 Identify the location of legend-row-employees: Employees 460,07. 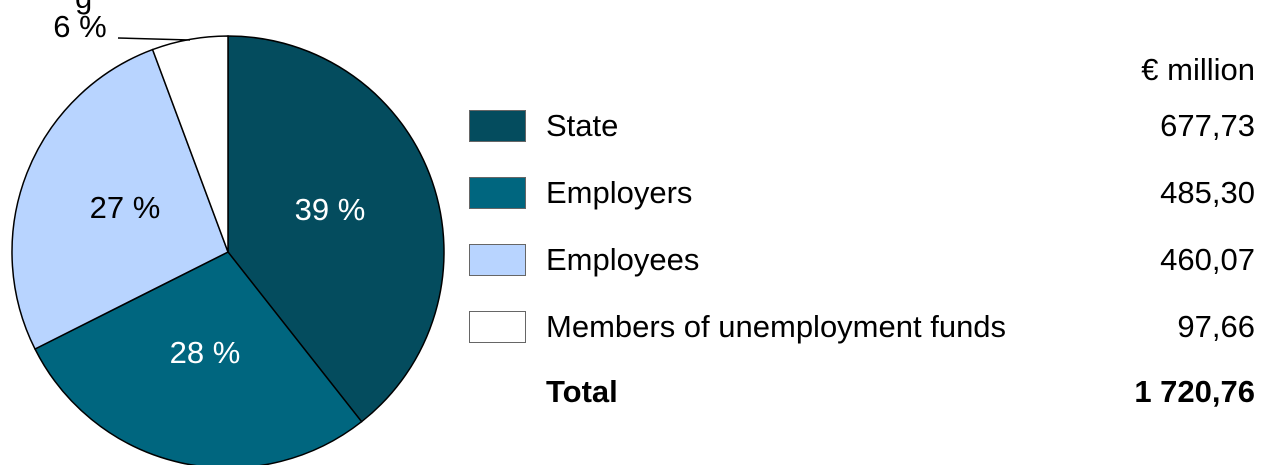
(862, 260).